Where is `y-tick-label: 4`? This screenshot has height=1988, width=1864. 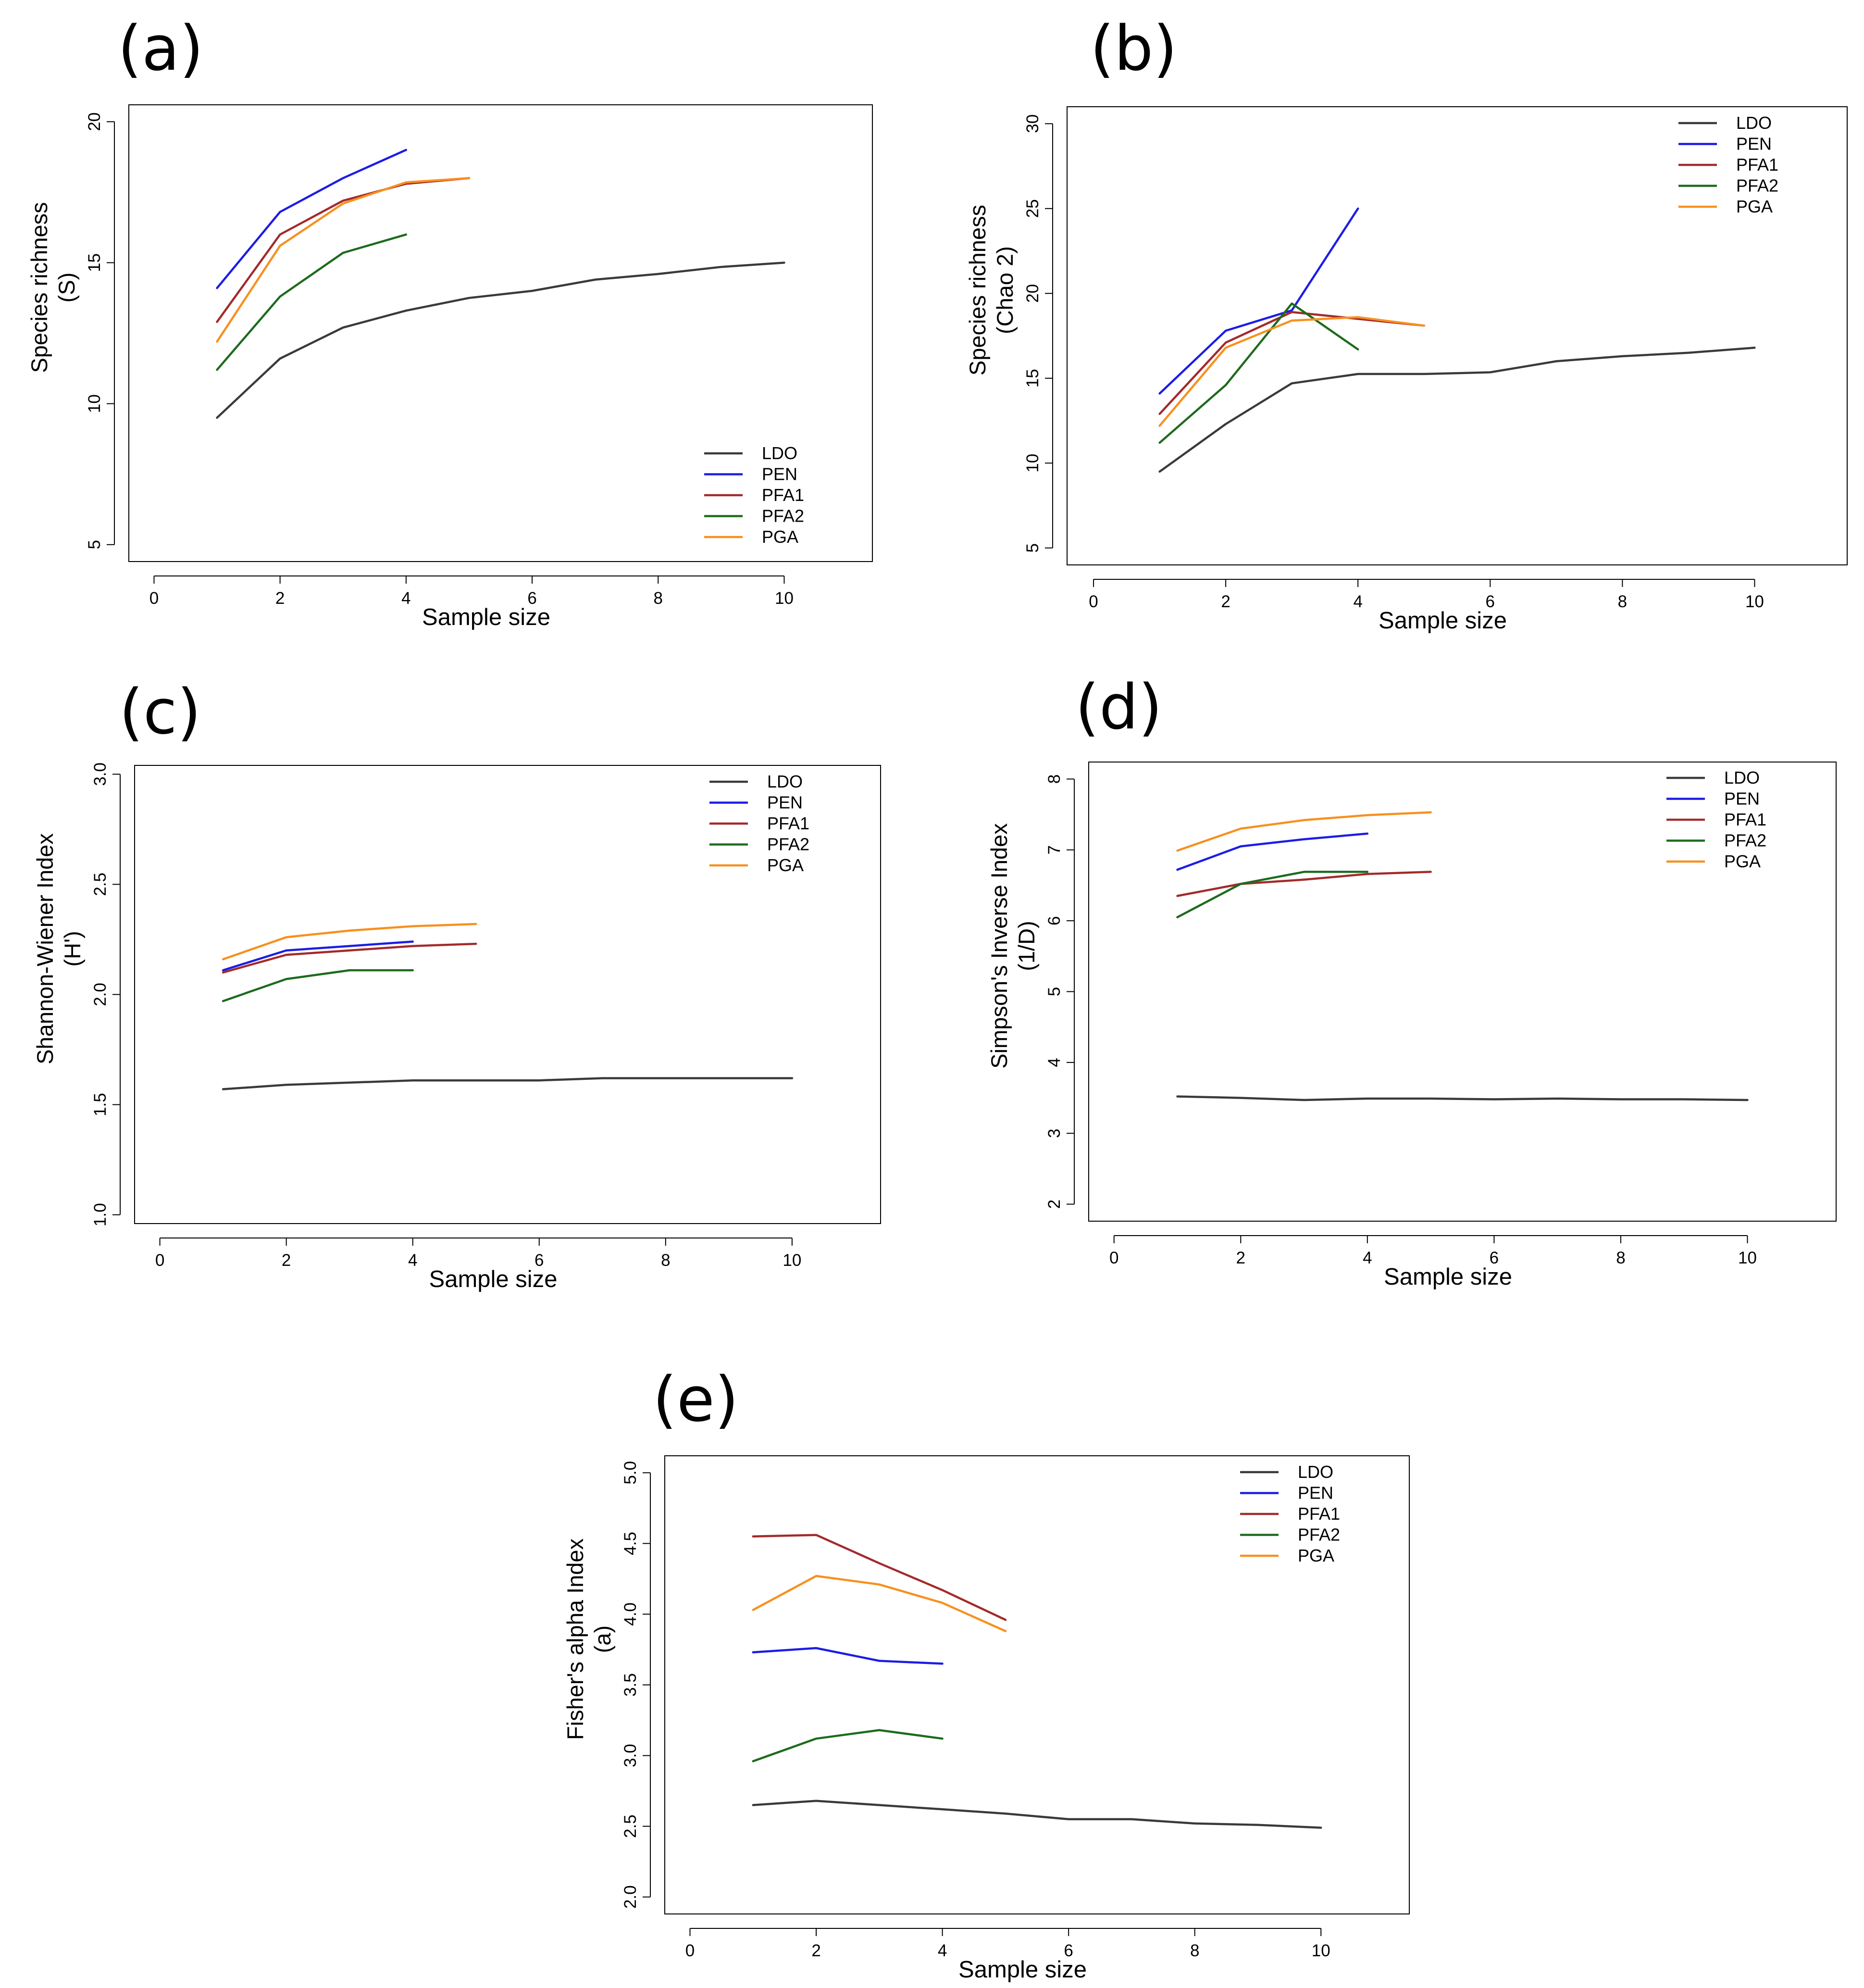 y-tick-label: 4 is located at coordinates (1054, 1062).